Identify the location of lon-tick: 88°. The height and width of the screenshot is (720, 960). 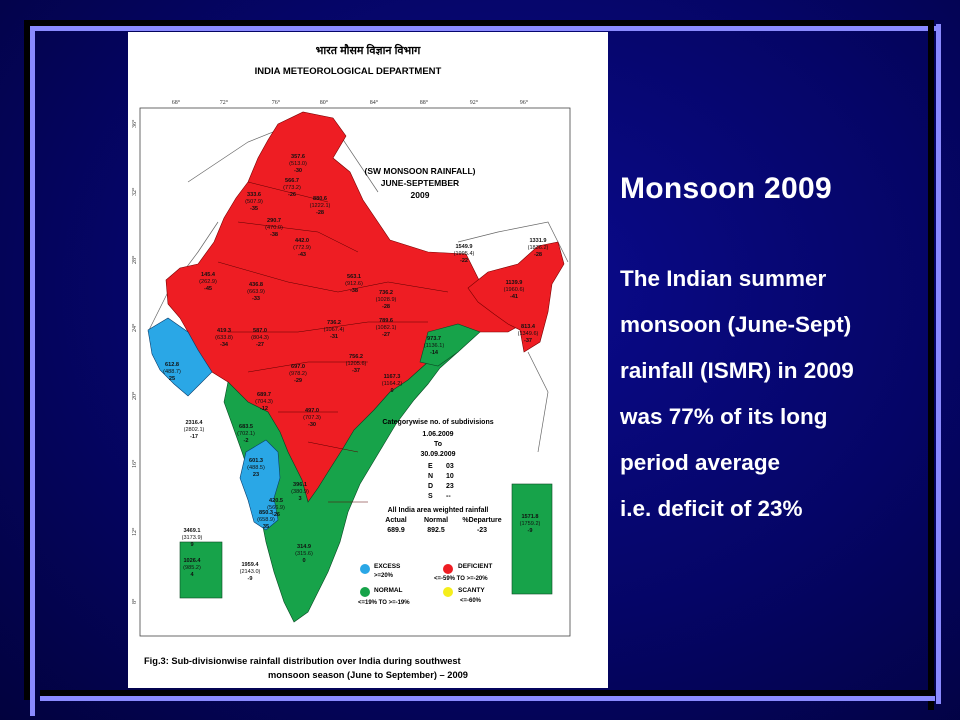
(424, 102).